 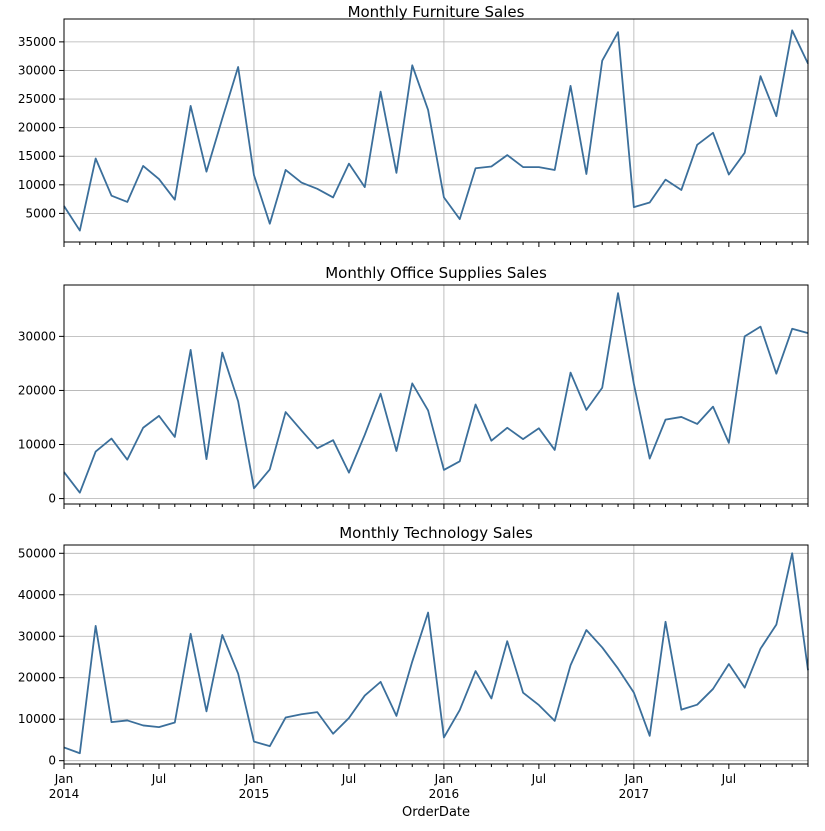 What do you see at coordinates (254, 794) in the screenshot?
I see `x-tick-year-label: 2015` at bounding box center [254, 794].